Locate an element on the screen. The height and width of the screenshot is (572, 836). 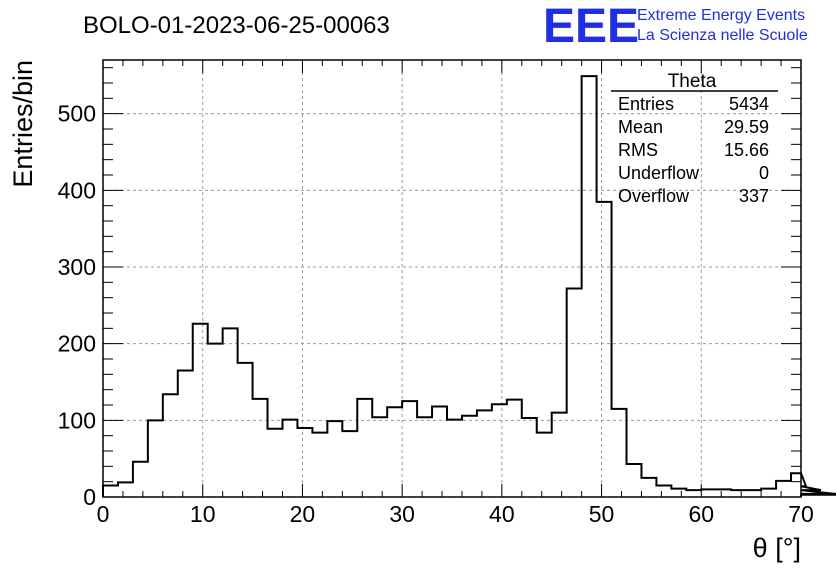
x-tick-label: 30 is located at coordinates (402, 514).